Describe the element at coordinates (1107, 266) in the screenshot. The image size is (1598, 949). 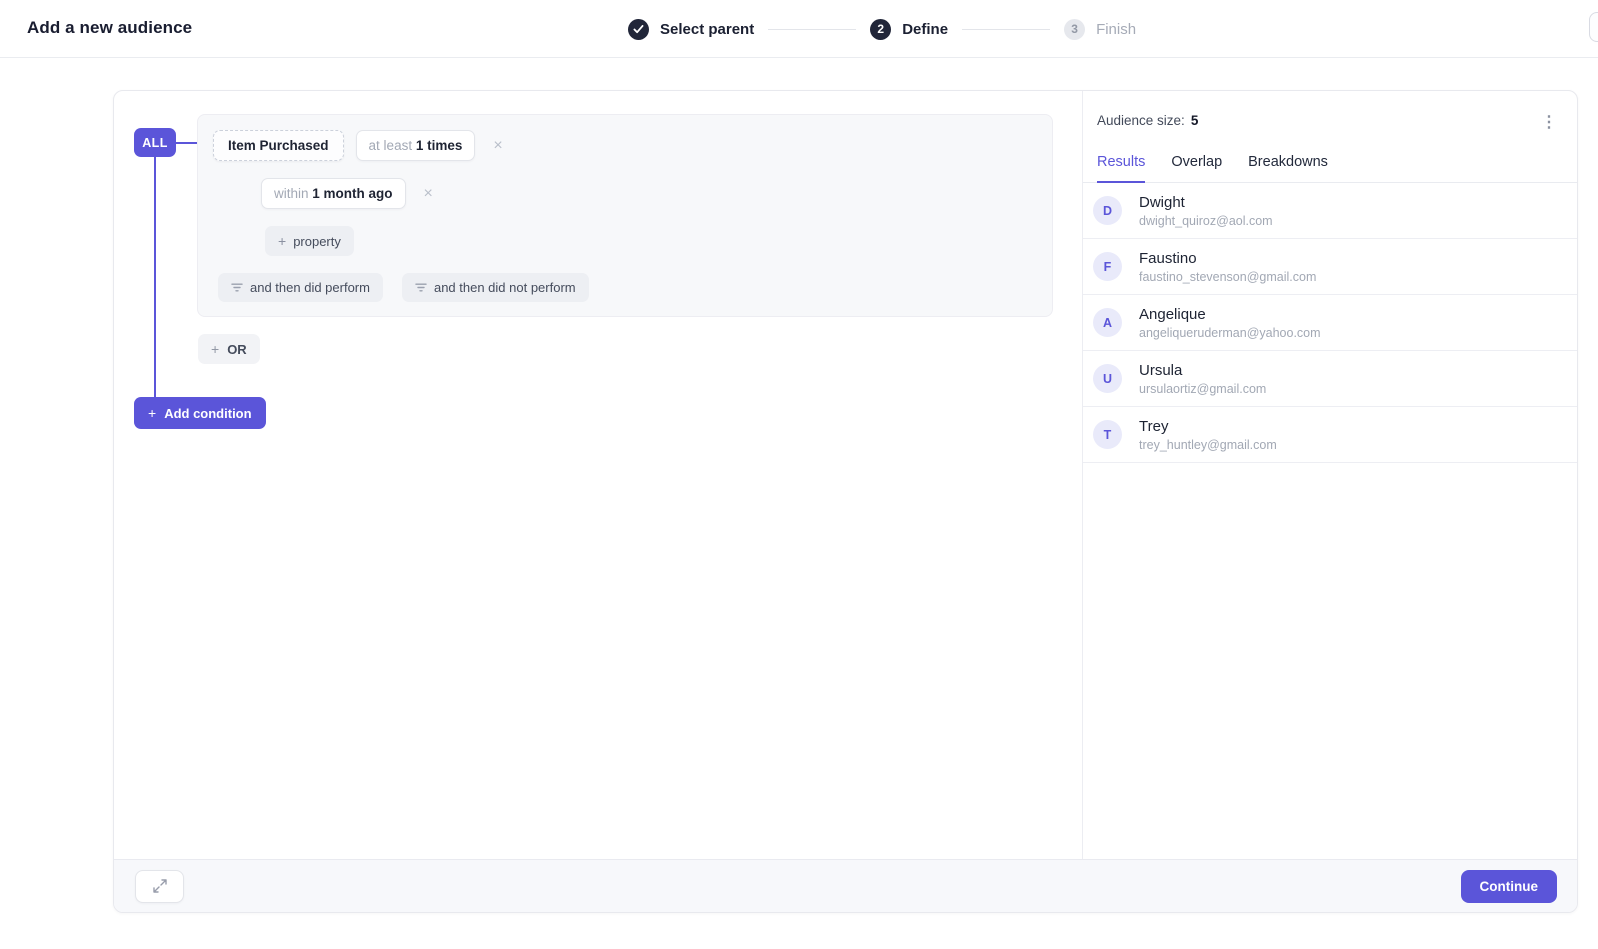
I see `avatar: F` at that location.